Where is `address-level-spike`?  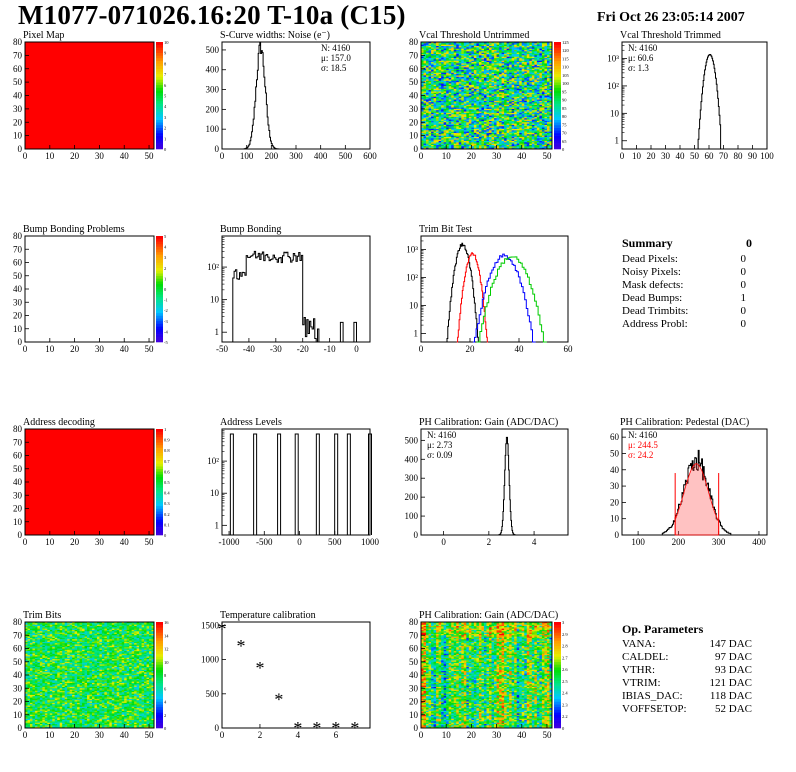 address-level-spike is located at coordinates (296, 484).